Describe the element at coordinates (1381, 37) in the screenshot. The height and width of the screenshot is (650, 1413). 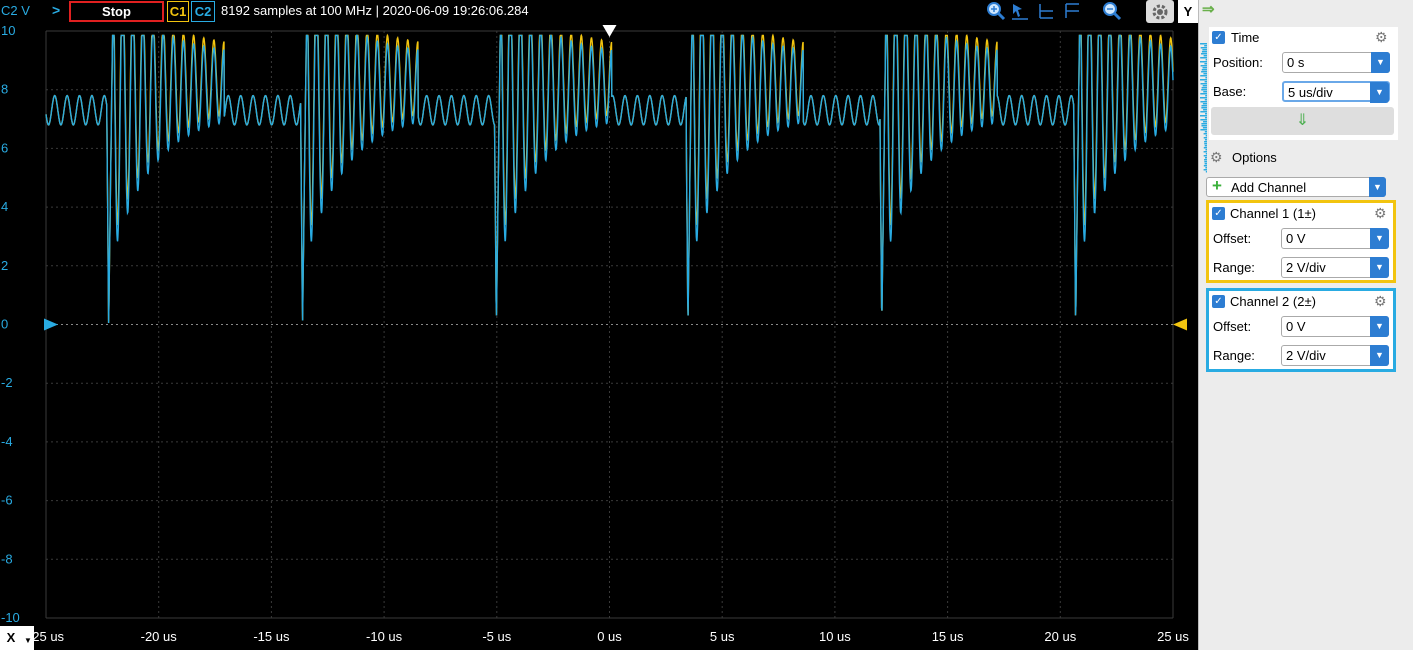
I see `time-settings-gear-icon: ⚙` at that location.